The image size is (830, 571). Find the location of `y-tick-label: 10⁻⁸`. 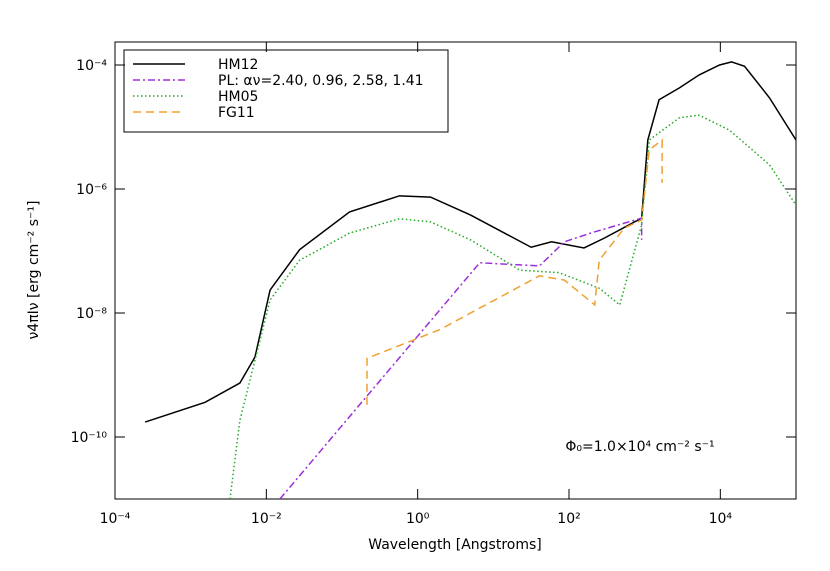

y-tick-label: 10⁻⁸ is located at coordinates (91, 314).